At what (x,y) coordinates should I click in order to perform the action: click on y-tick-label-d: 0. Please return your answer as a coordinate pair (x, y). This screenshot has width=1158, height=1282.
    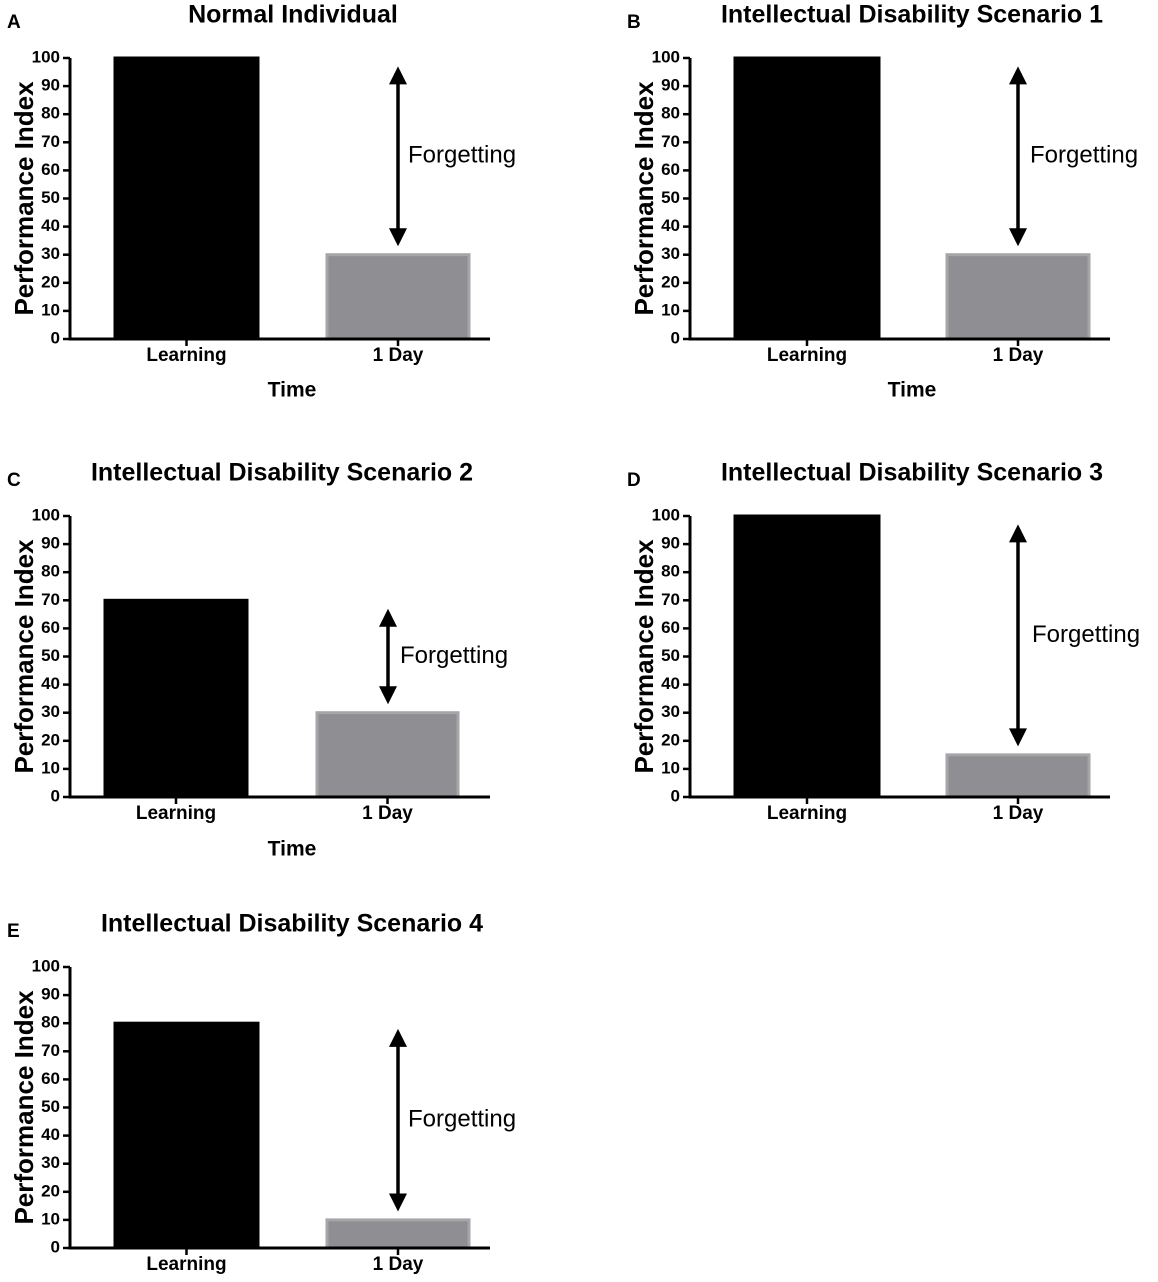
    Looking at the image, I should click on (675, 795).